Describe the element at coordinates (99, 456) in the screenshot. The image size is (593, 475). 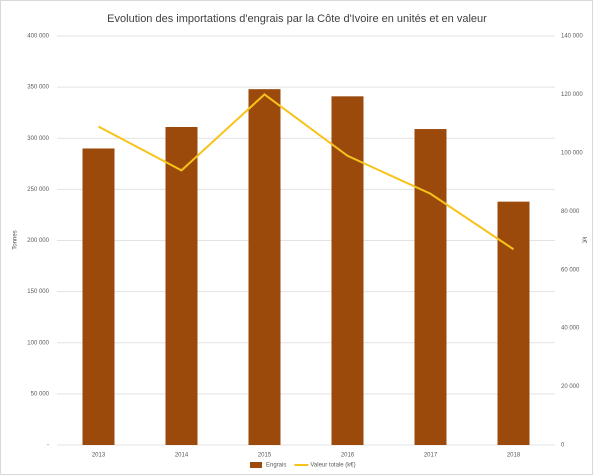
I see `x-tick-label: 2013` at that location.